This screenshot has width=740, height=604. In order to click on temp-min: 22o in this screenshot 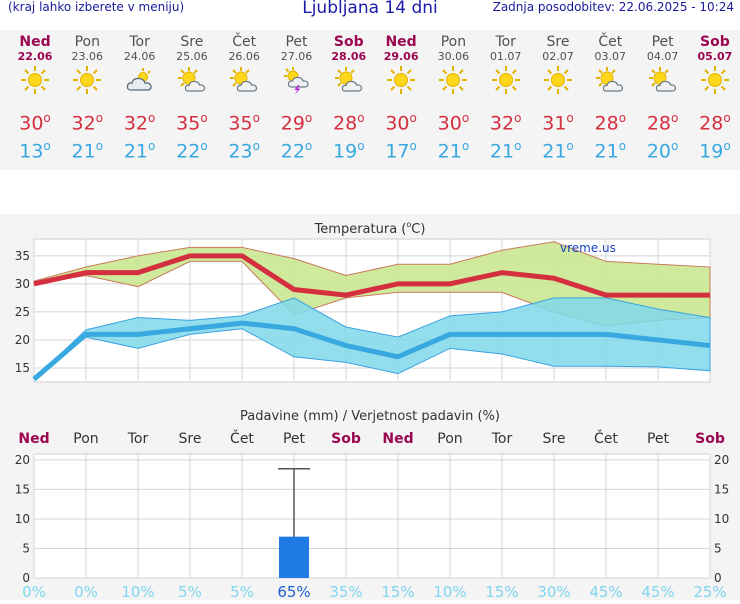, I will do `click(192, 146)`.